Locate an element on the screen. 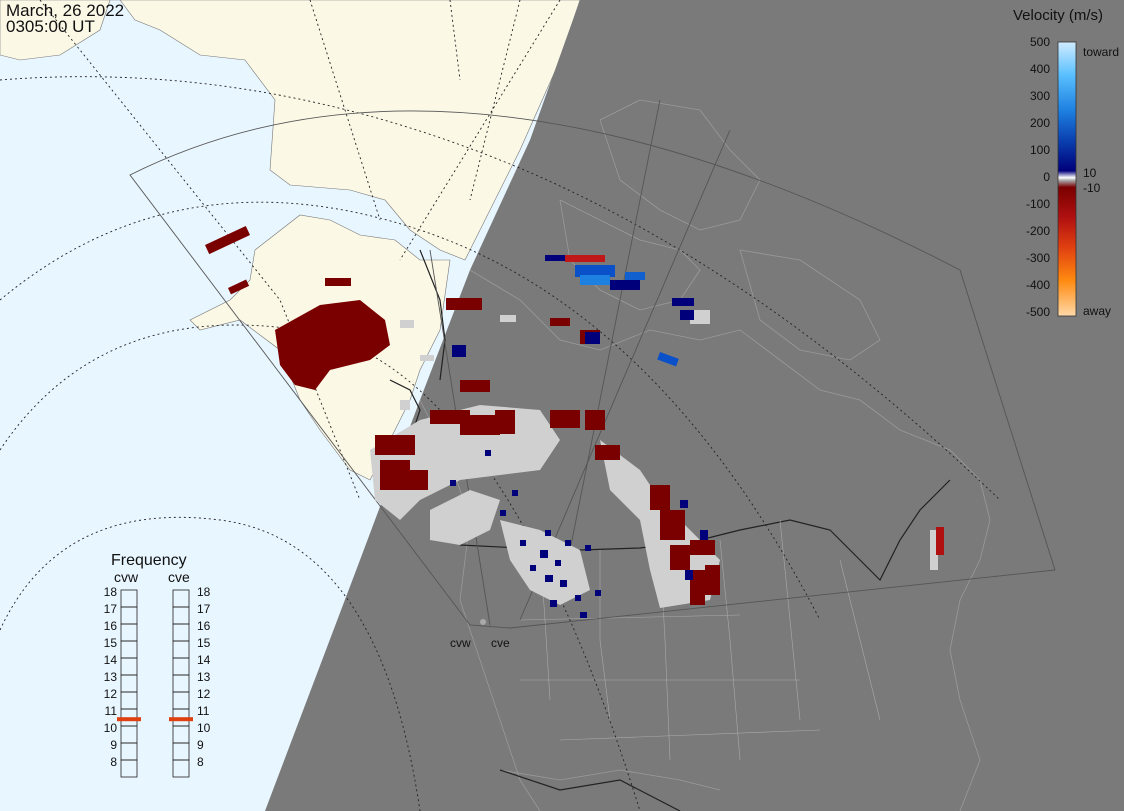 This screenshot has width=1124, height=811. legend-tick: -200 is located at coordinates (1038, 231).